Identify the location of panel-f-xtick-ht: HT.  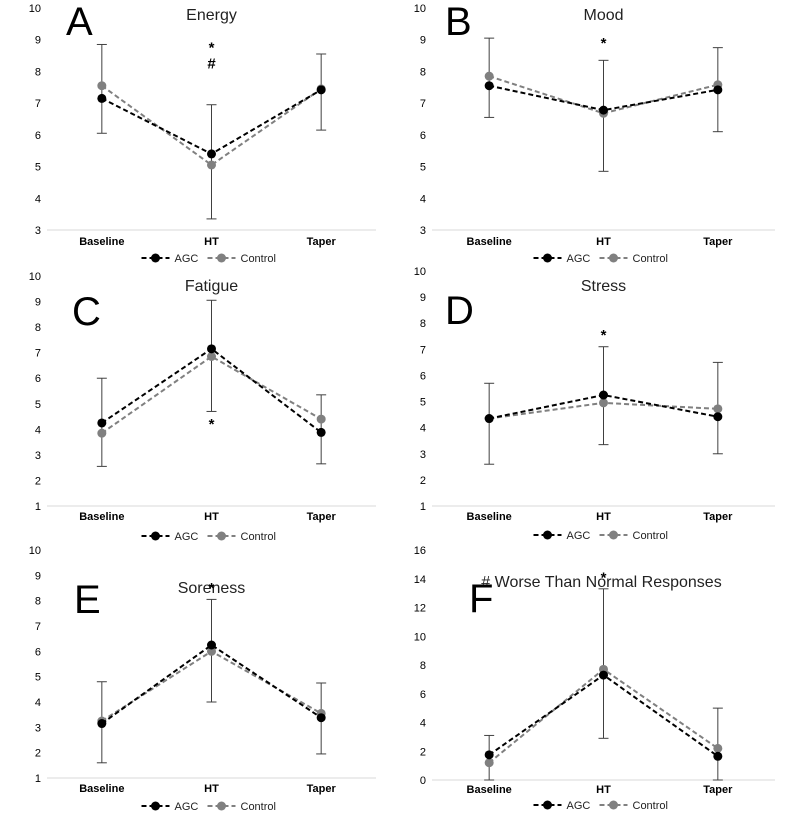
(603, 790).